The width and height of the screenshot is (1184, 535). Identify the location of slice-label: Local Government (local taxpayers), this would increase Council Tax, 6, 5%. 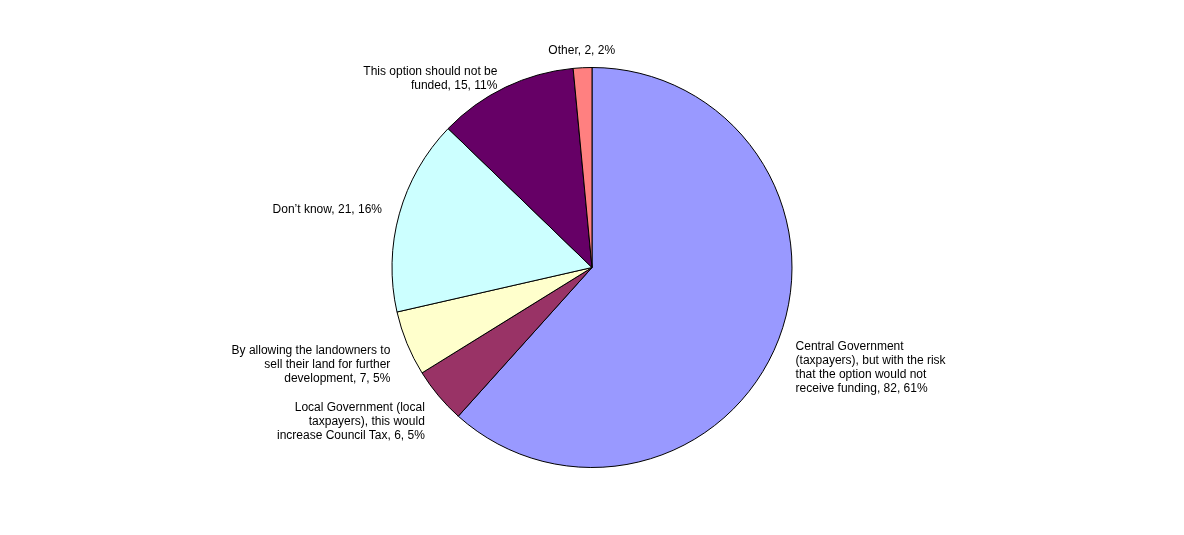
(351, 421).